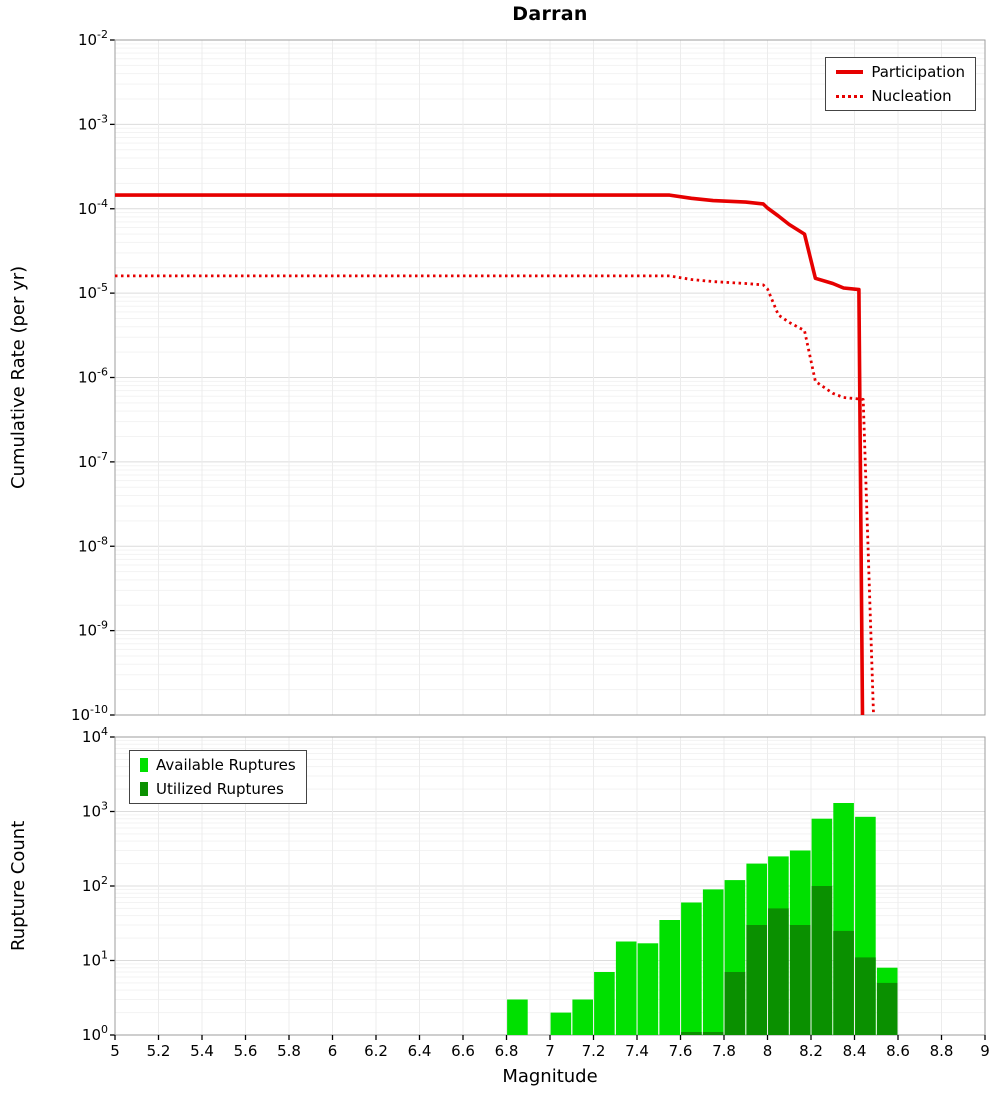 The height and width of the screenshot is (1100, 1000). I want to click on svg-text: 7.8, so click(724, 1051).